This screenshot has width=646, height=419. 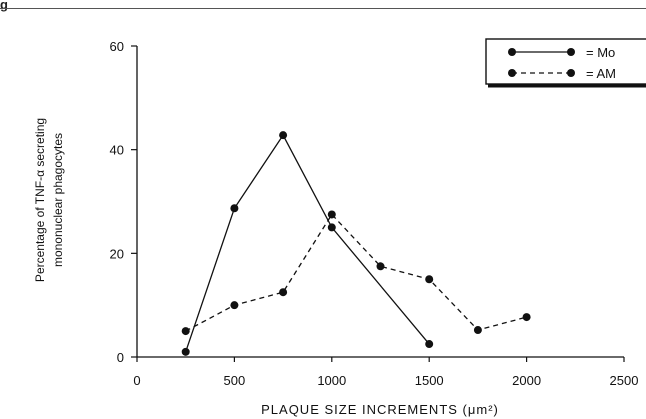 I want to click on legend-box, so click(x=565, y=61).